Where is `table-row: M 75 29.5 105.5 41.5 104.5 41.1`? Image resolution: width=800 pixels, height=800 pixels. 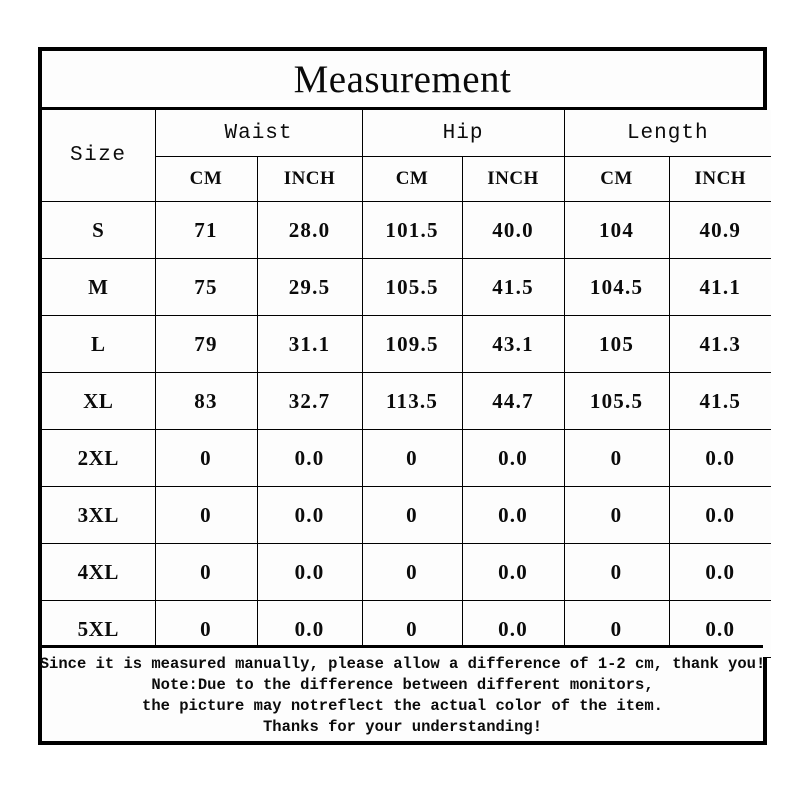
table-row: M 75 29.5 105.5 41.5 104.5 41.1 is located at coordinates (407, 287).